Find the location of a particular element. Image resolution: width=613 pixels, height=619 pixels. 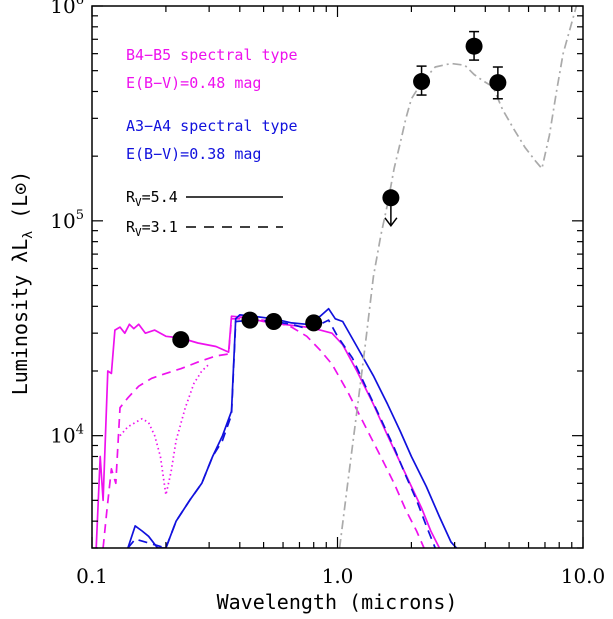

y-tick-exponent: 6 is located at coordinates (80, 4).